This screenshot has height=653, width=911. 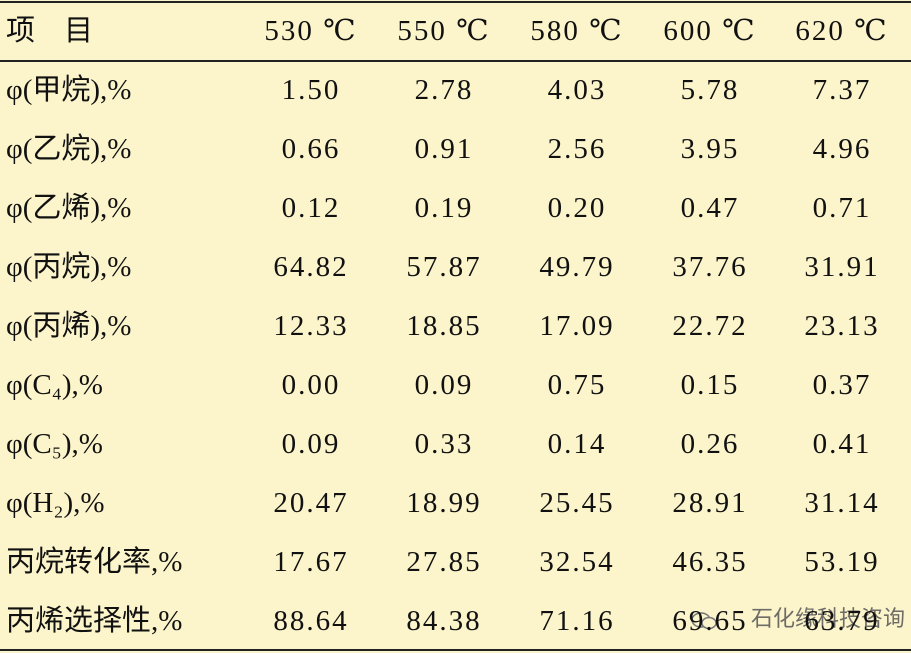 I want to click on table-cell: 23.13, so click(x=842, y=326).